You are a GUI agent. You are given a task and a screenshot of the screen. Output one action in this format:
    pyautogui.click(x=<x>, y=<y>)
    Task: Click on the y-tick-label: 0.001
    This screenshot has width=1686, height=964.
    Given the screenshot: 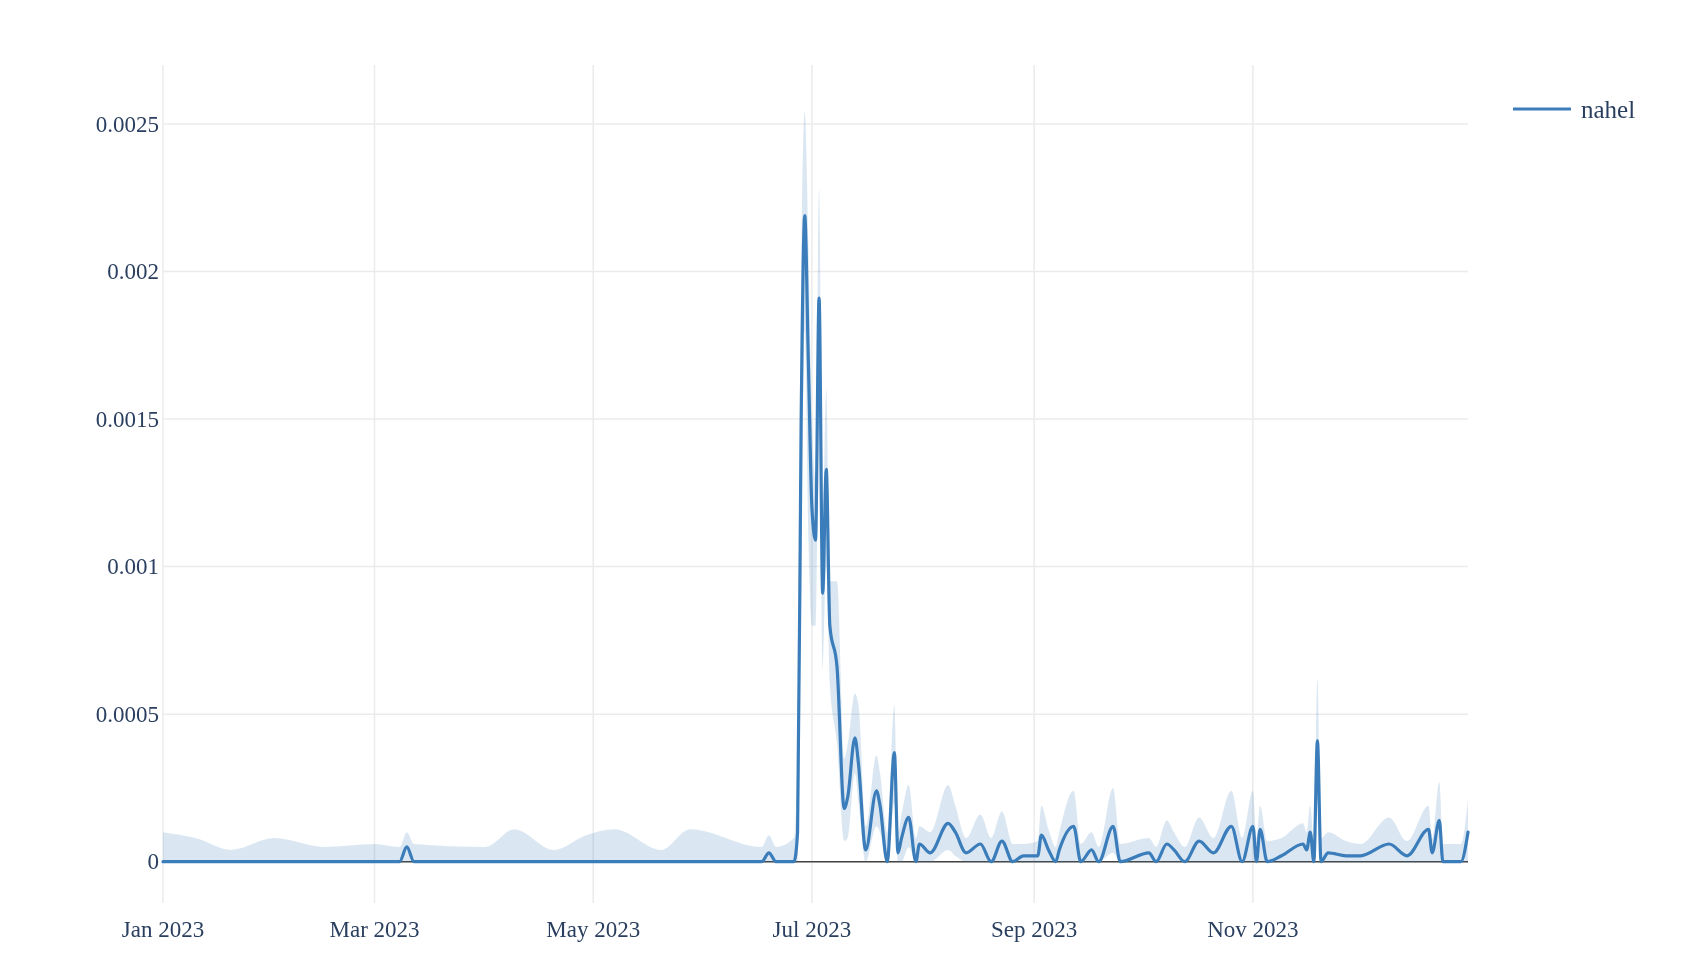 What is the action you would take?
    pyautogui.click(x=133, y=567)
    